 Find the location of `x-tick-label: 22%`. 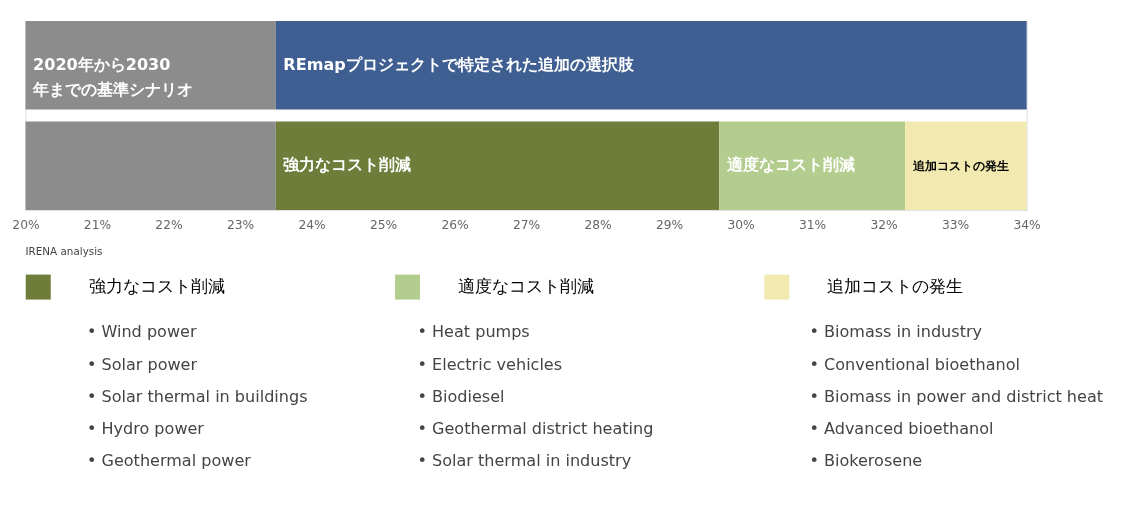

x-tick-label: 22% is located at coordinates (169, 225).